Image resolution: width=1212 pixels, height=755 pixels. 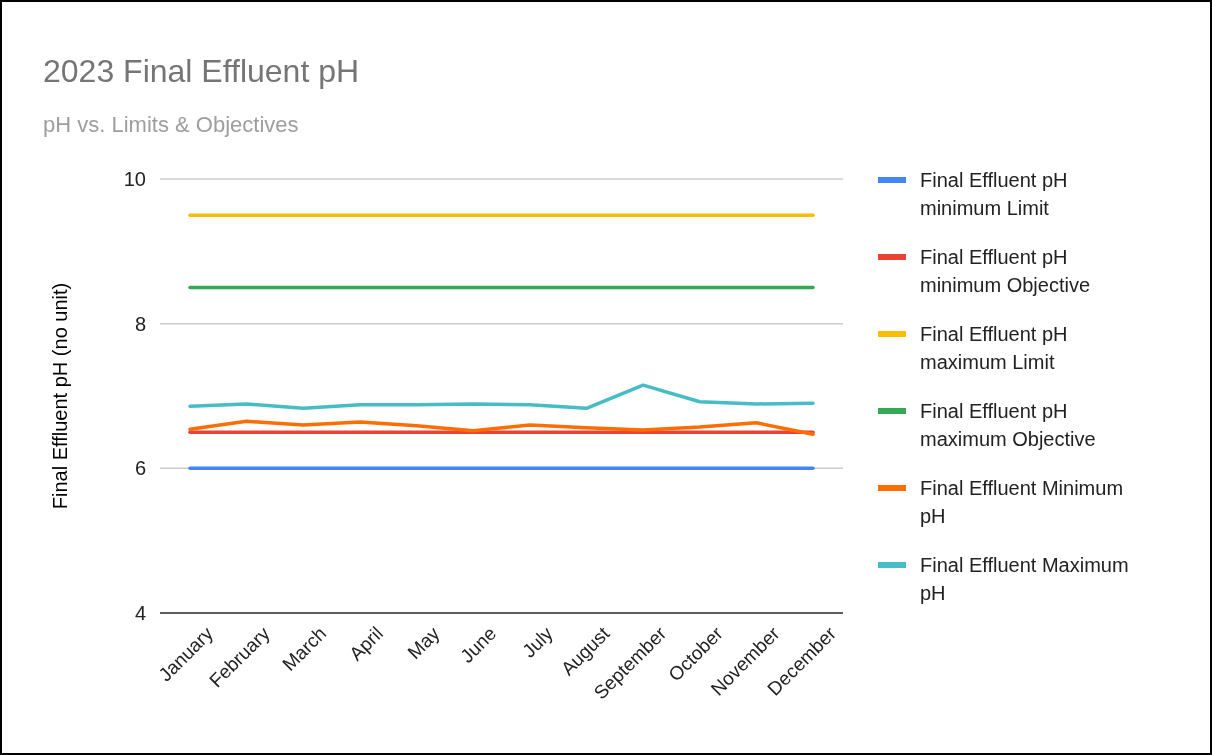 What do you see at coordinates (140, 468) in the screenshot?
I see `y-tick-label: 6` at bounding box center [140, 468].